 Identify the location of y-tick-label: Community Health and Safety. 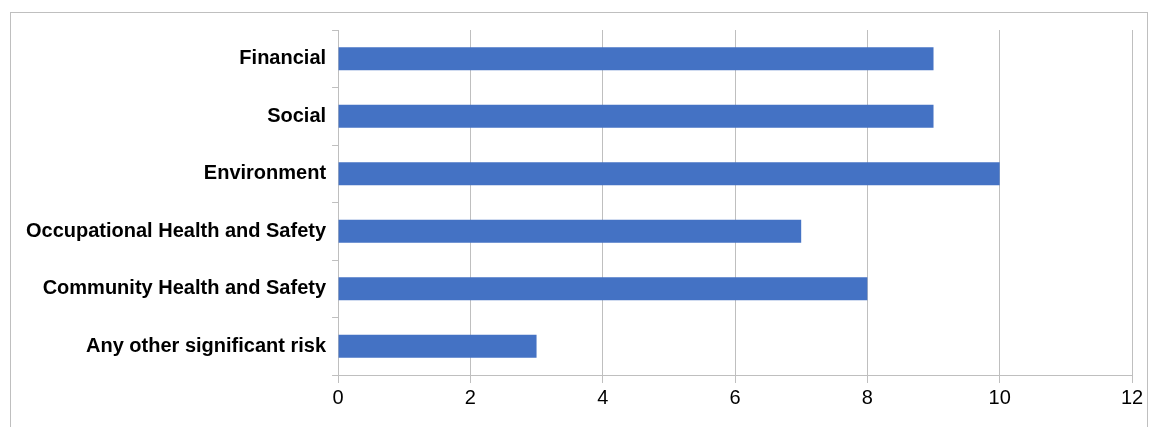
(184, 287).